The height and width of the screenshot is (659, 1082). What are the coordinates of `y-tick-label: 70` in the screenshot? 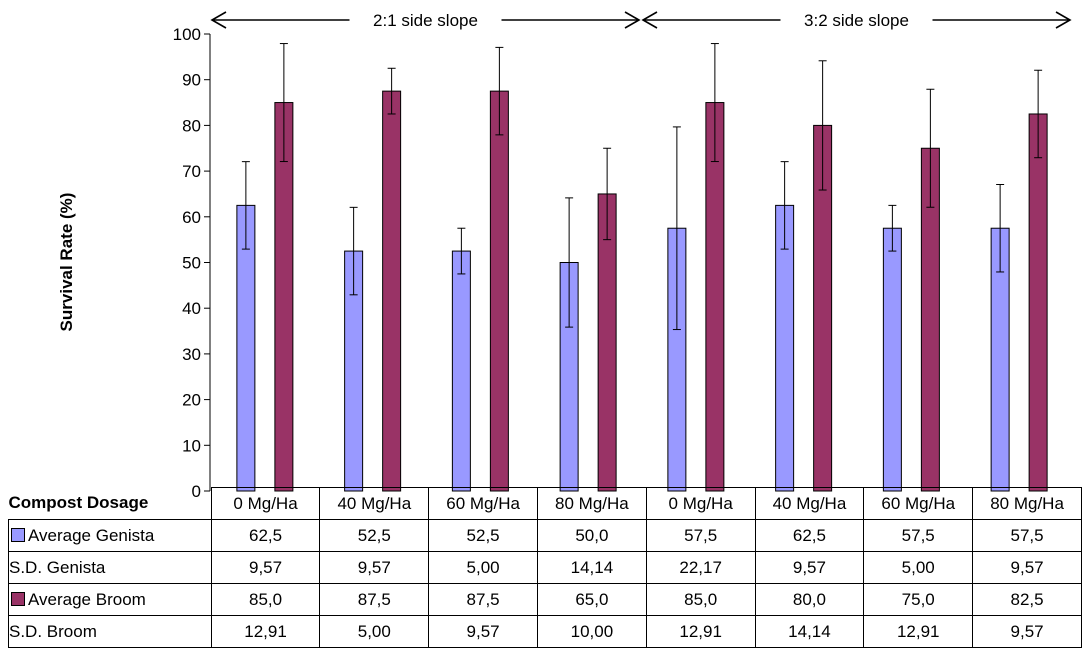 It's located at (191, 171).